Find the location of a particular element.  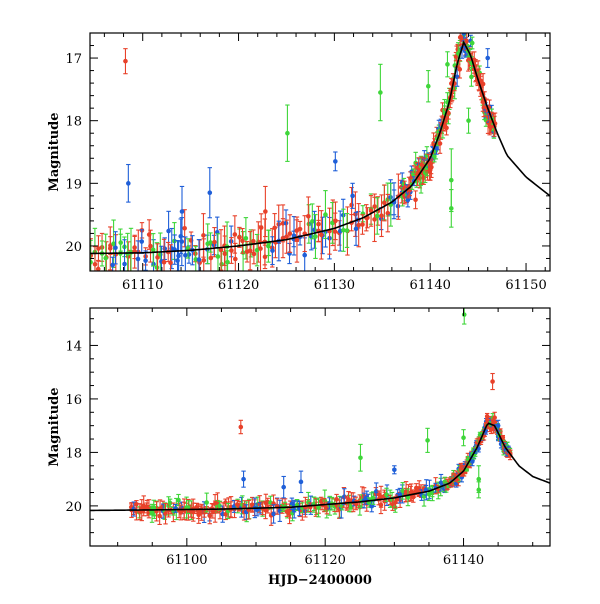

x-tick-label: 61150 is located at coordinates (525, 285).